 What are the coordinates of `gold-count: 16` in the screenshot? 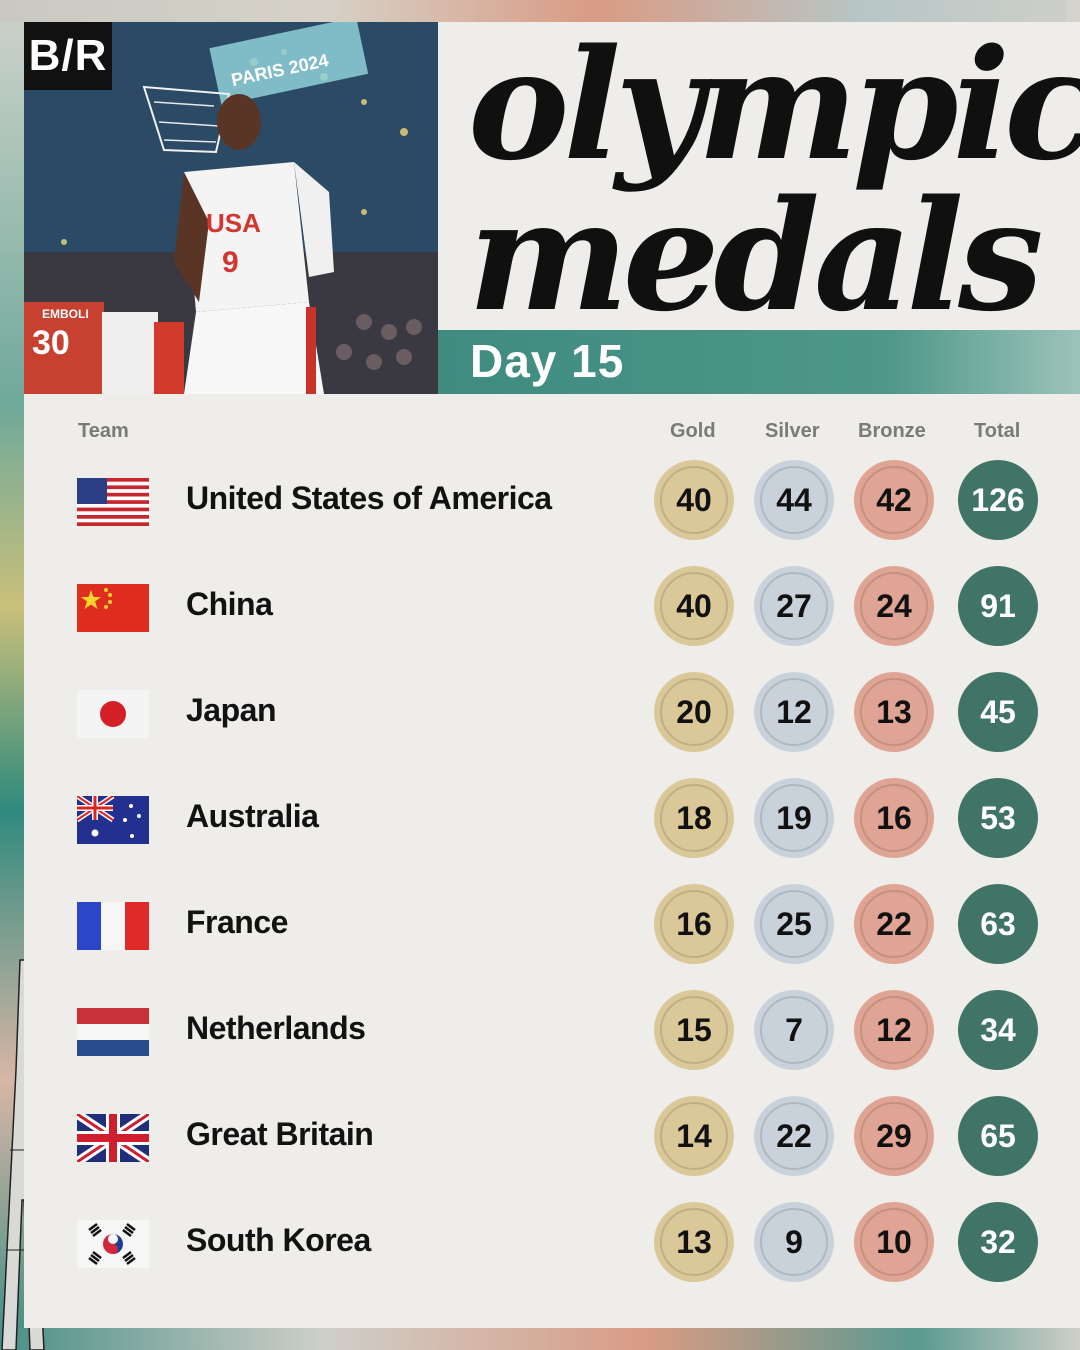 It's located at (694, 924).